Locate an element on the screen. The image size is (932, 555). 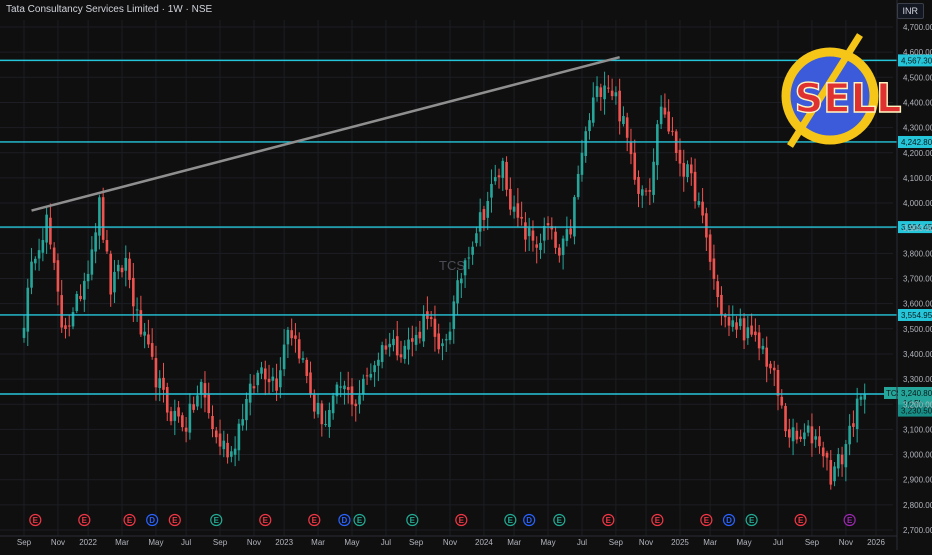
price-tick-label: 4,200.00 is located at coordinates (917, 153).